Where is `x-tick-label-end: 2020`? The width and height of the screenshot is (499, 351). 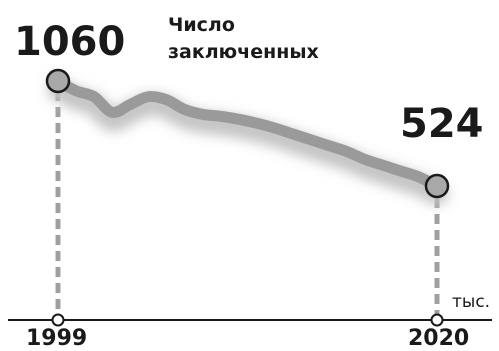
x-tick-label-end: 2020 is located at coordinates (438, 338).